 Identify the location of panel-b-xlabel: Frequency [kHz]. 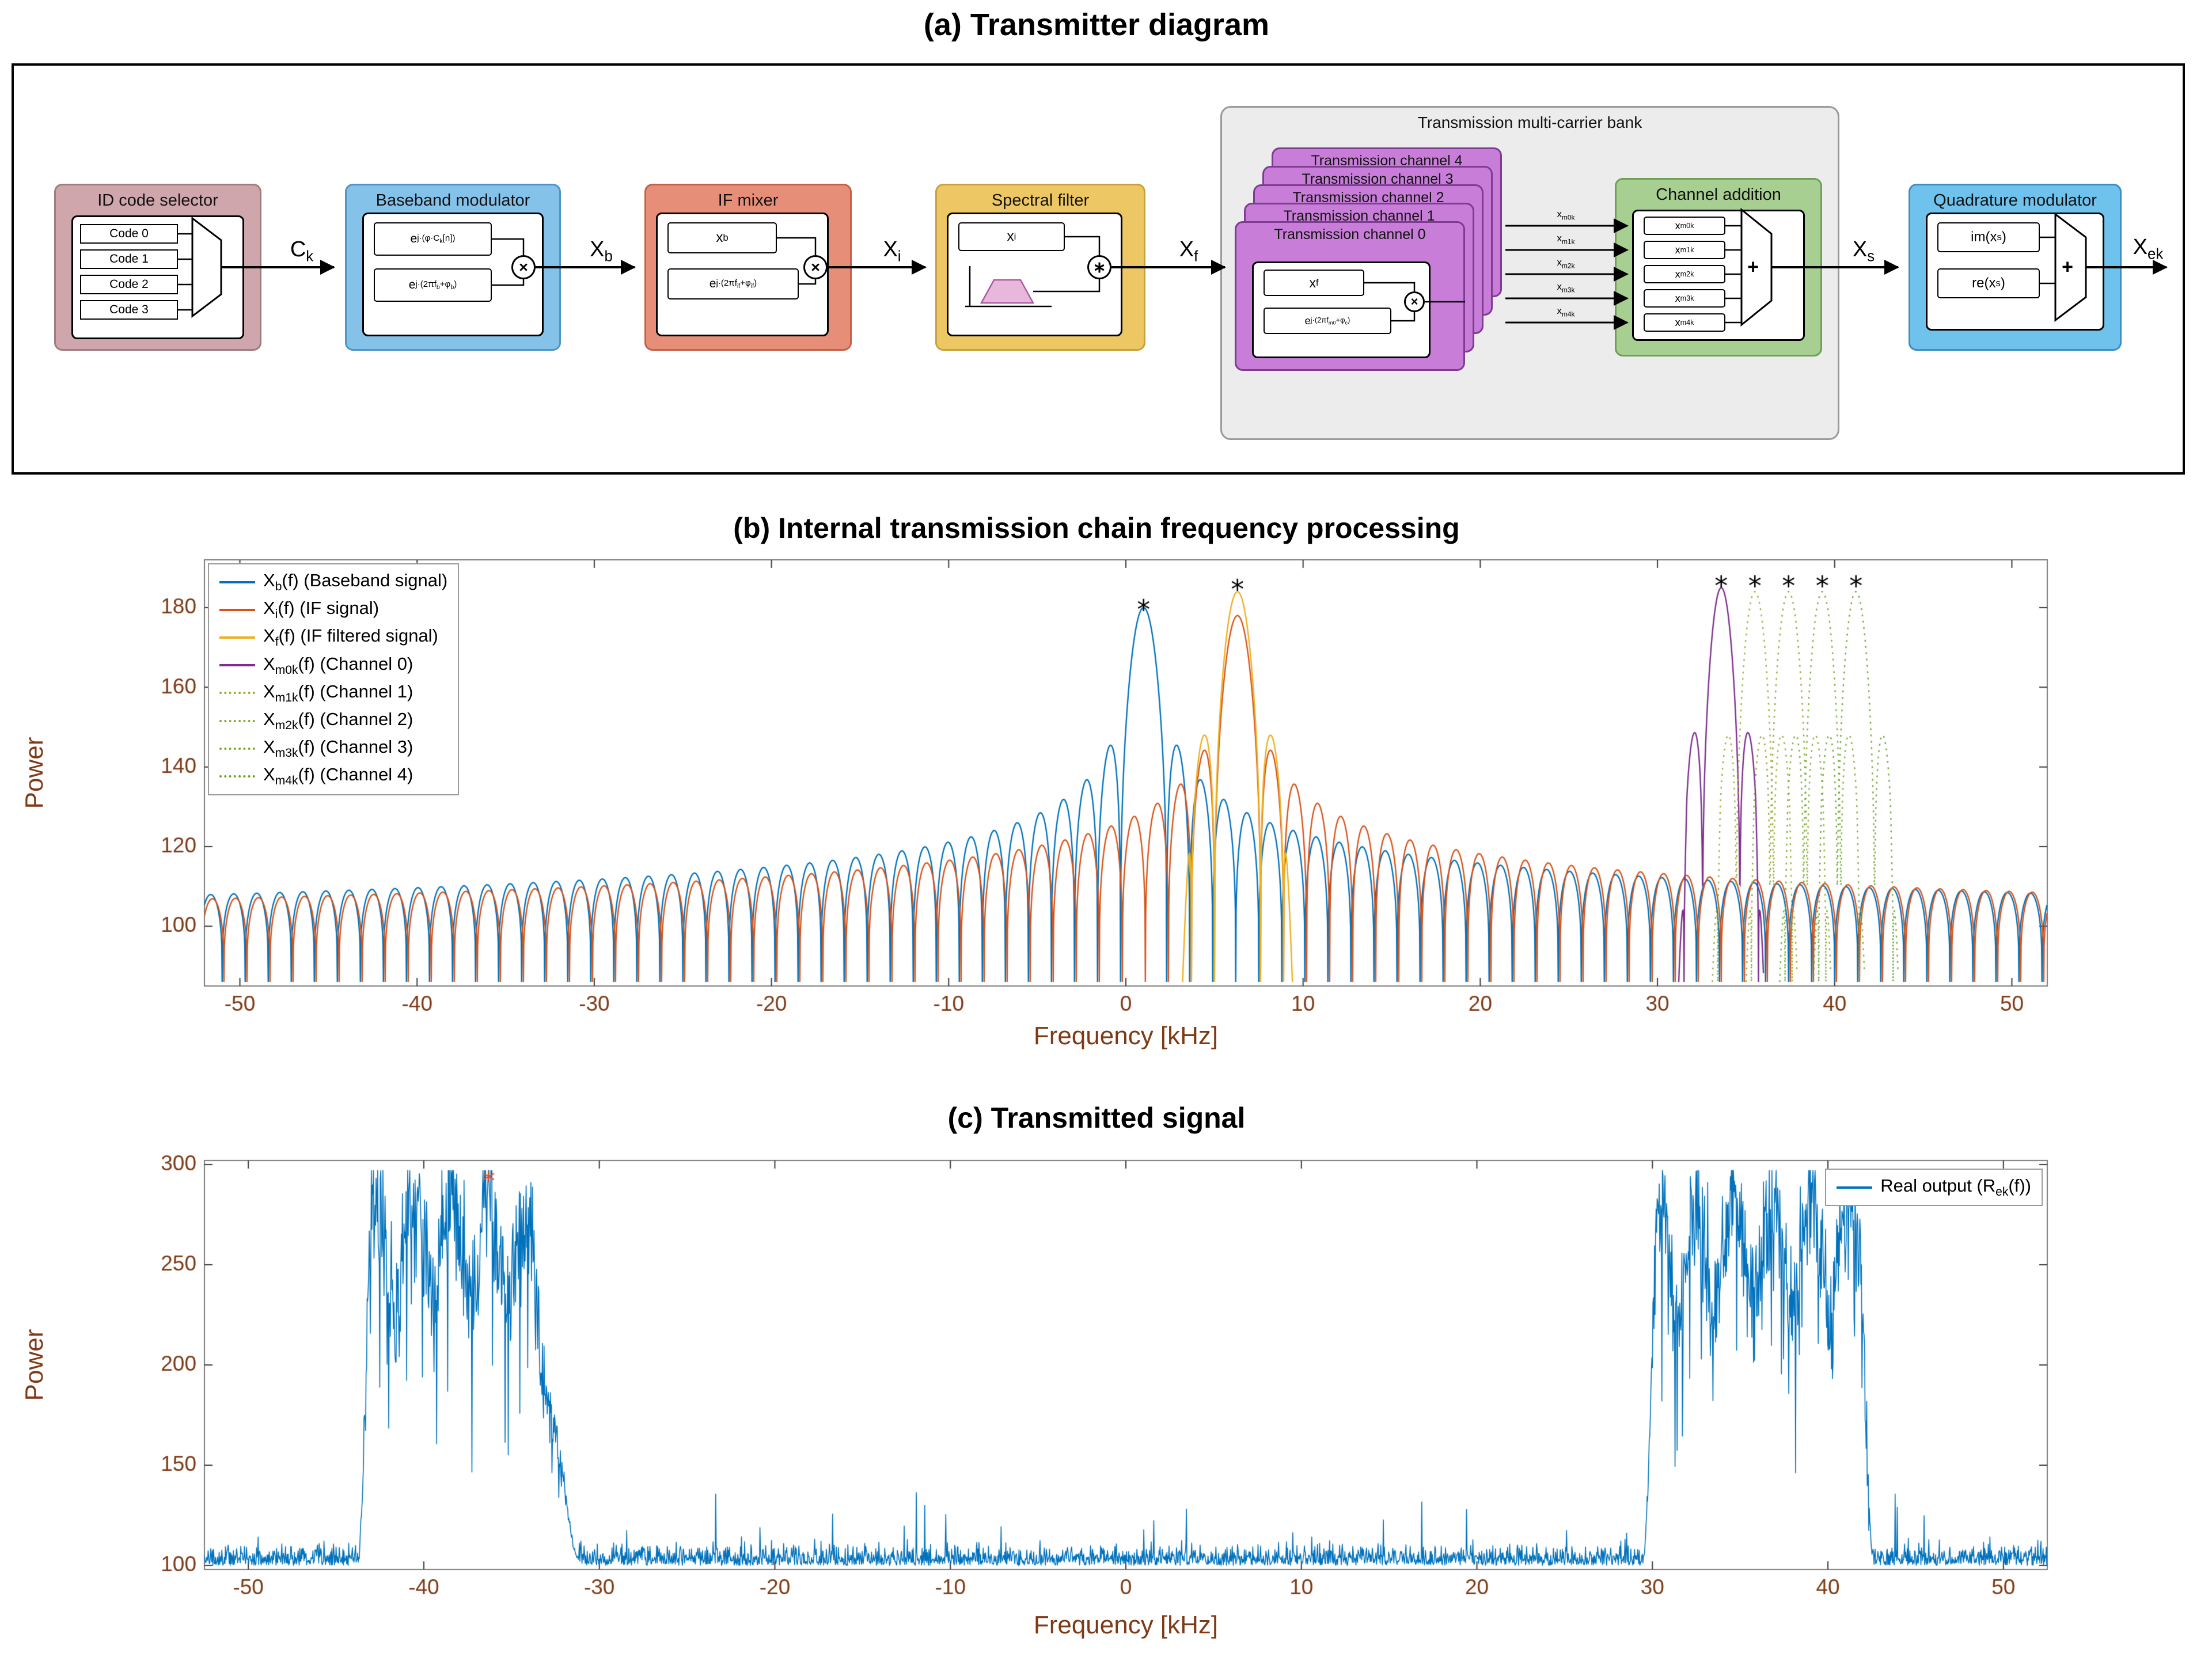
(1126, 1036).